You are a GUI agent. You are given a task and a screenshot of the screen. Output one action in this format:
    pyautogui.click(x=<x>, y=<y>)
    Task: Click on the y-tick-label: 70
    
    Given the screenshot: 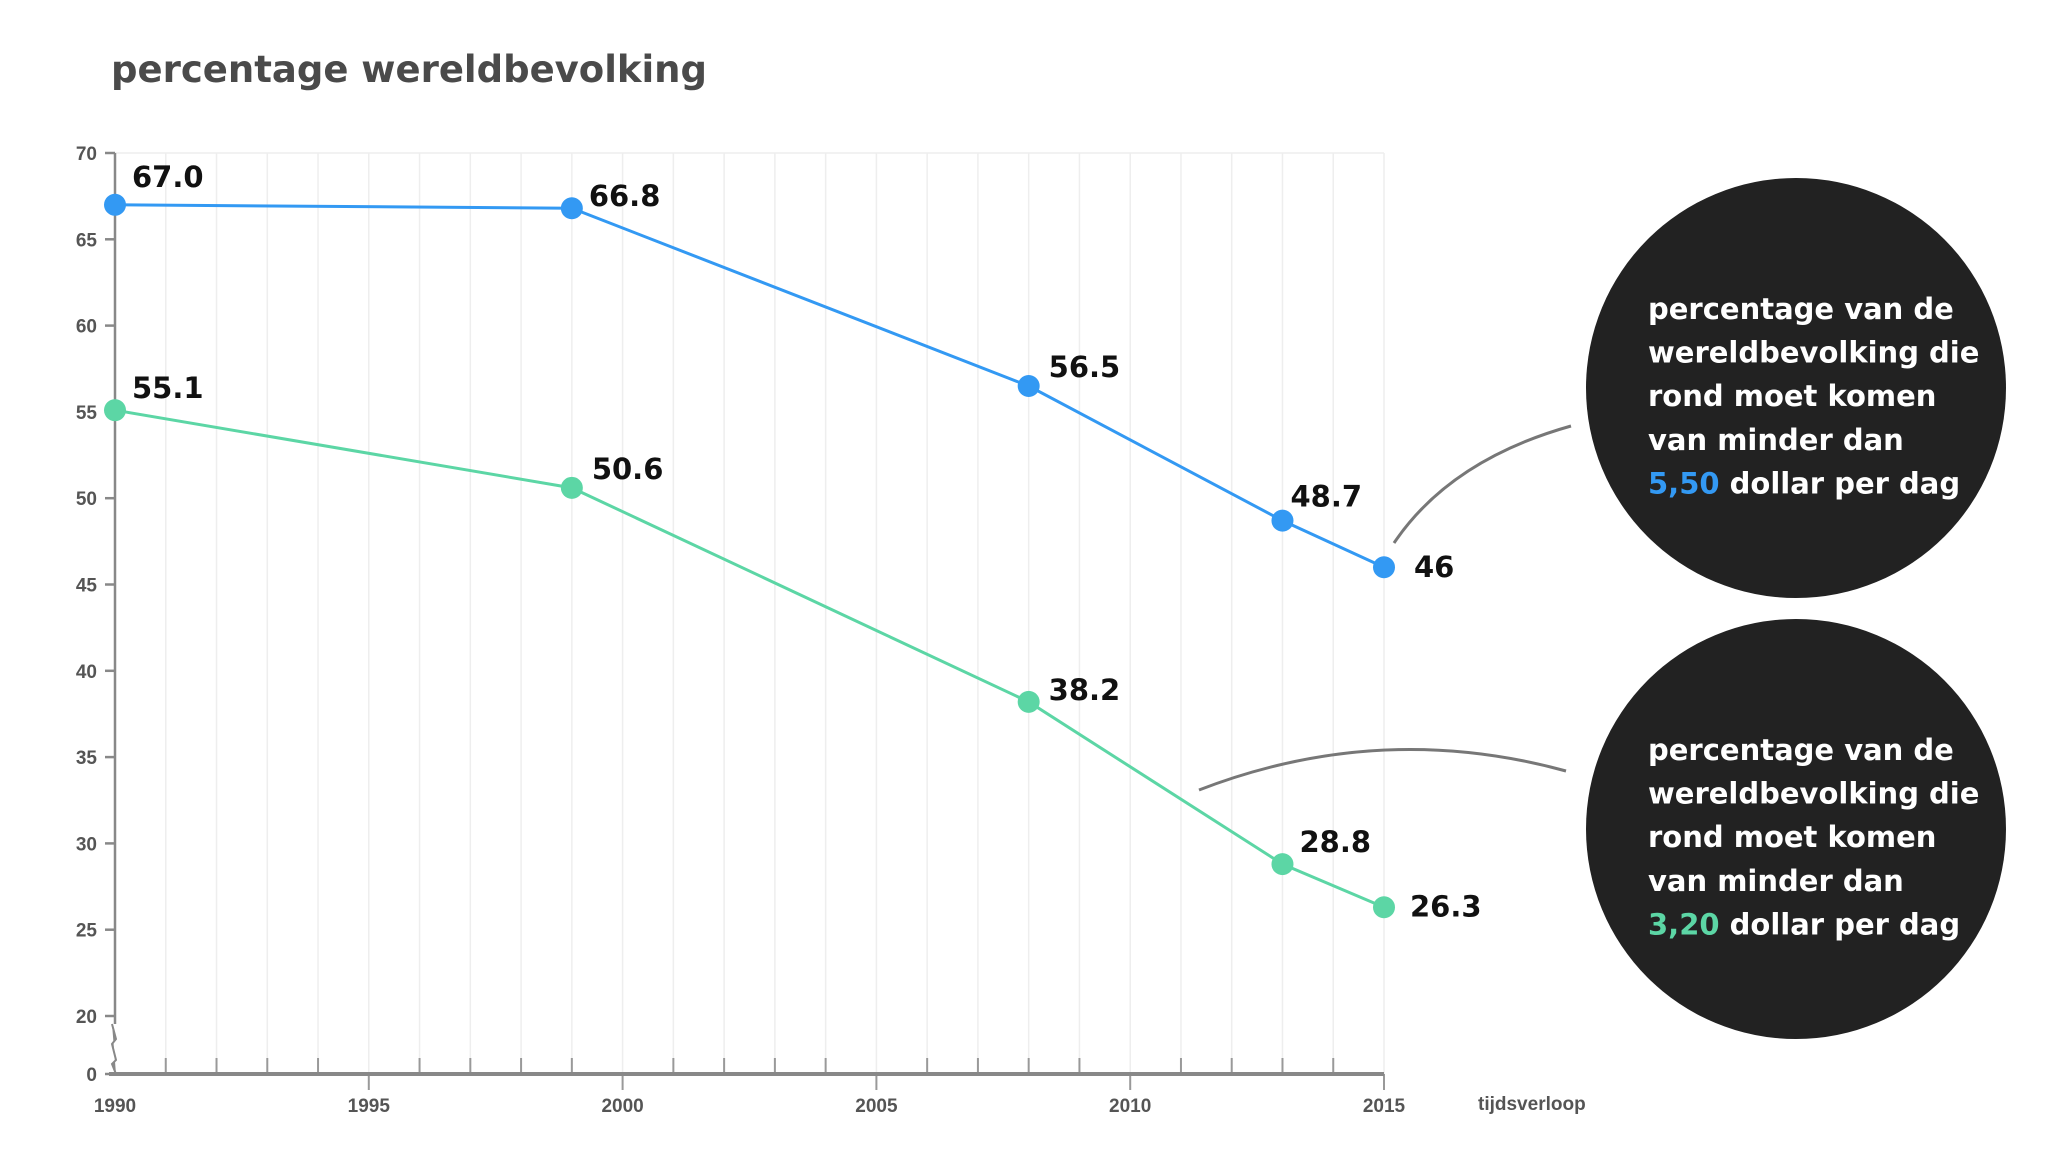 What is the action you would take?
    pyautogui.click(x=86, y=154)
    